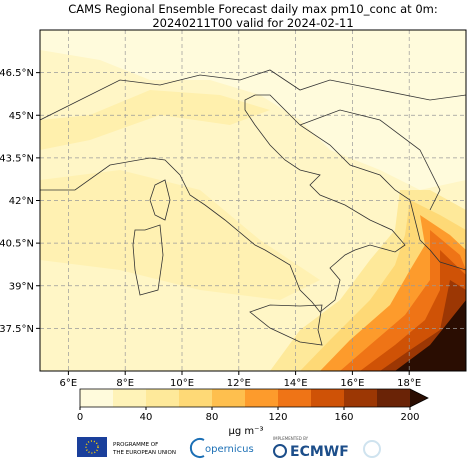 The image size is (474, 464). I want to click on colorbar: 0 40 80 120 160 200, so click(253, 405).